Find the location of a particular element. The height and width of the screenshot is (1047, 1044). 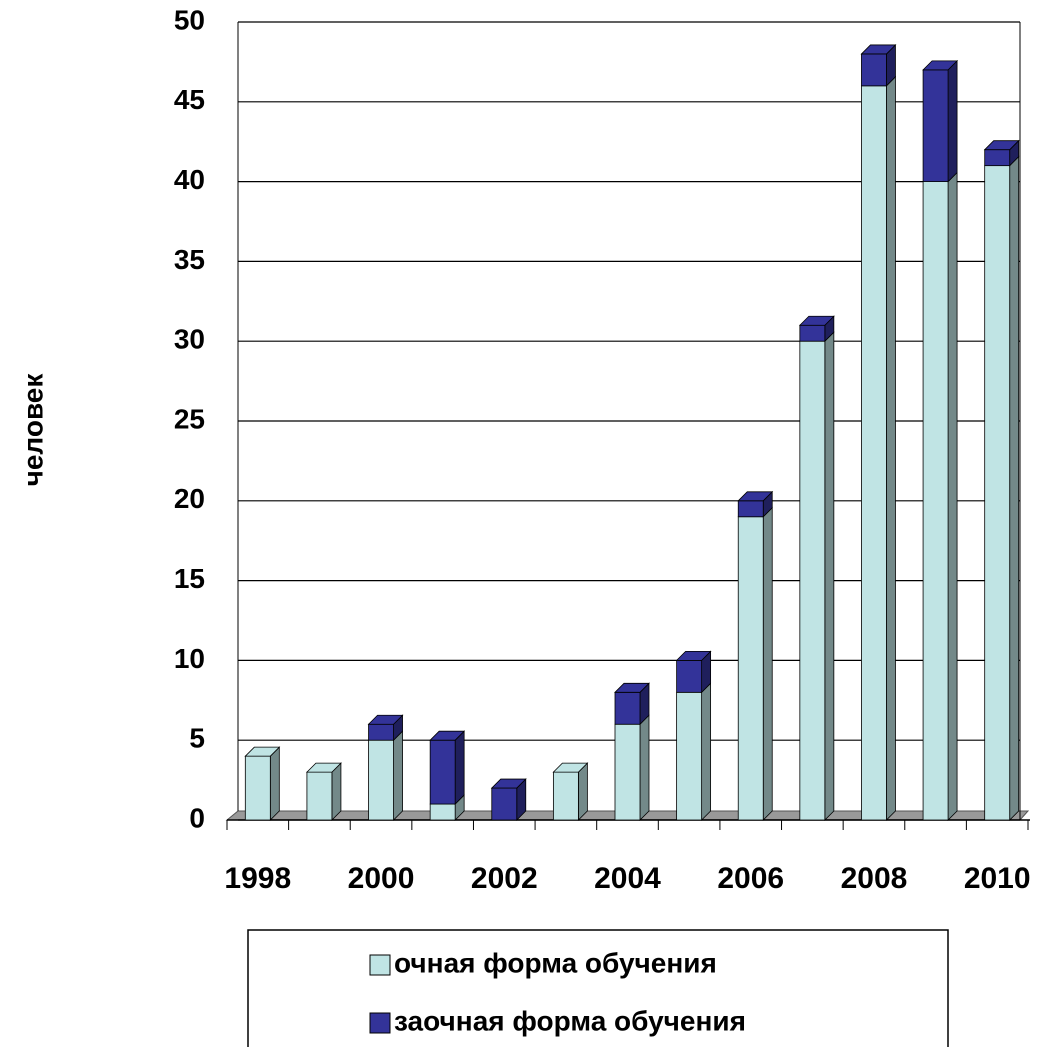

x-tick-label: 2006 is located at coordinates (750, 878).